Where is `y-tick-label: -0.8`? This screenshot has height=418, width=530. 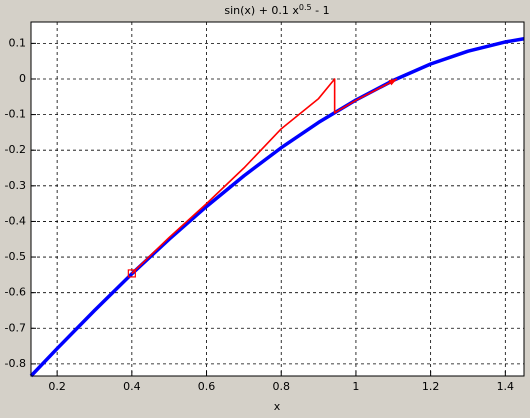 y-tick-label: -0.8 is located at coordinates (15, 363).